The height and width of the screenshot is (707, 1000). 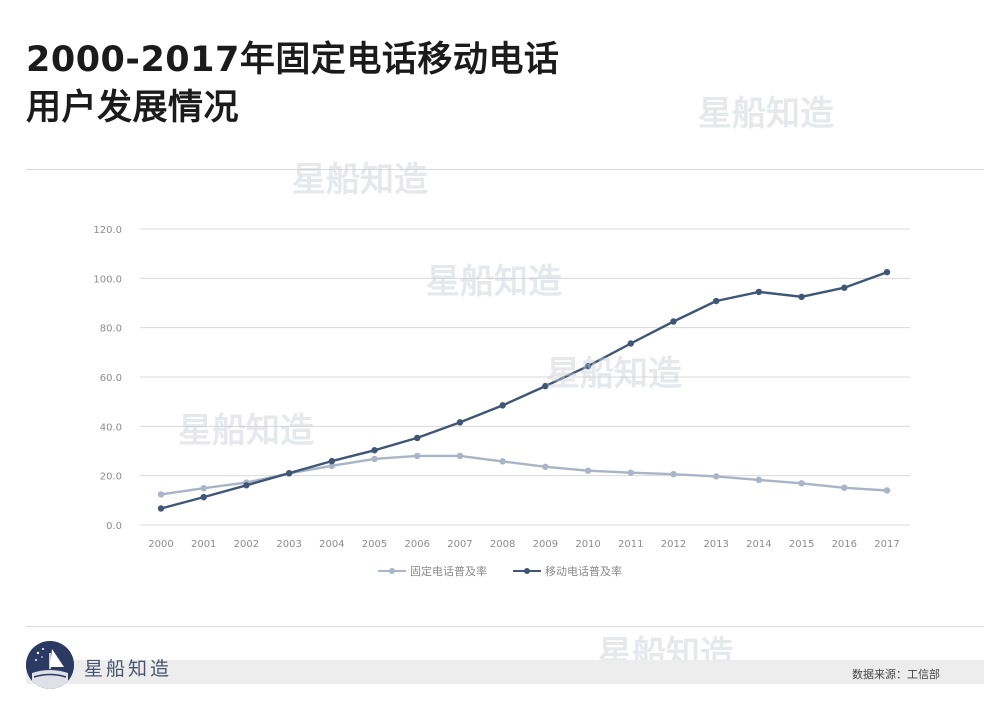 I want to click on x-tick-label: 2002, so click(x=246, y=544).